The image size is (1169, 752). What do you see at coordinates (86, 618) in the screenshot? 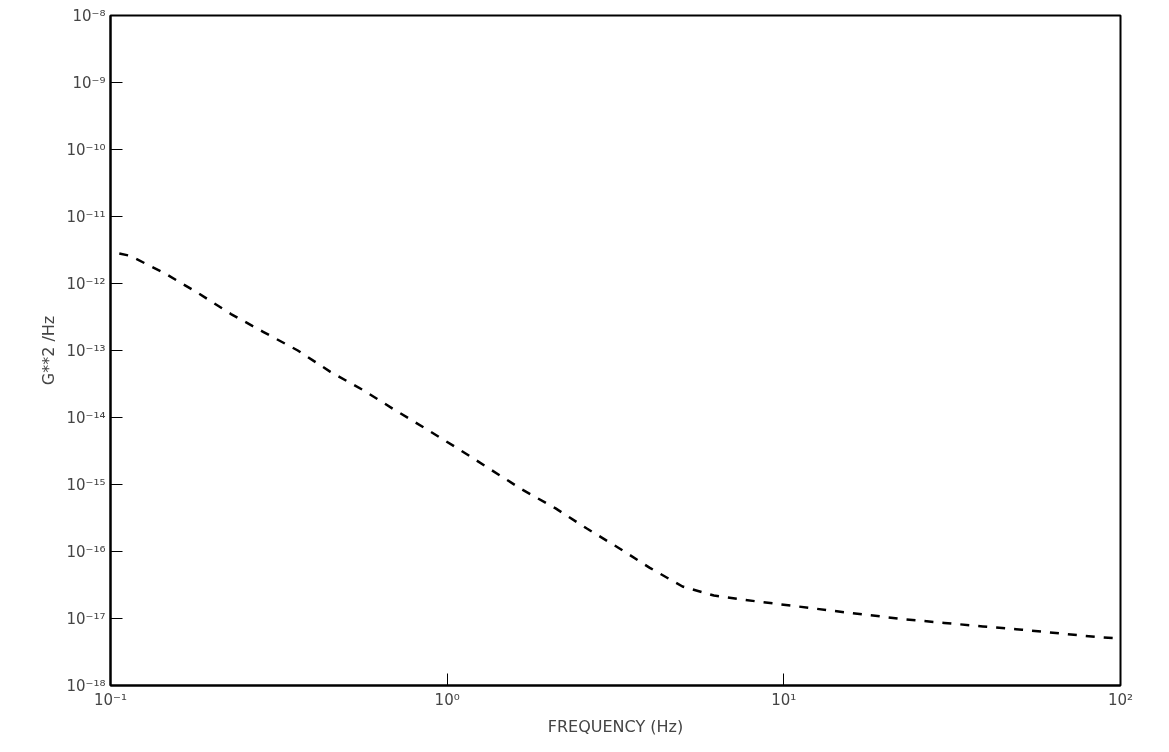
I see `y-tick-label: 10⁻¹⁷` at bounding box center [86, 618].